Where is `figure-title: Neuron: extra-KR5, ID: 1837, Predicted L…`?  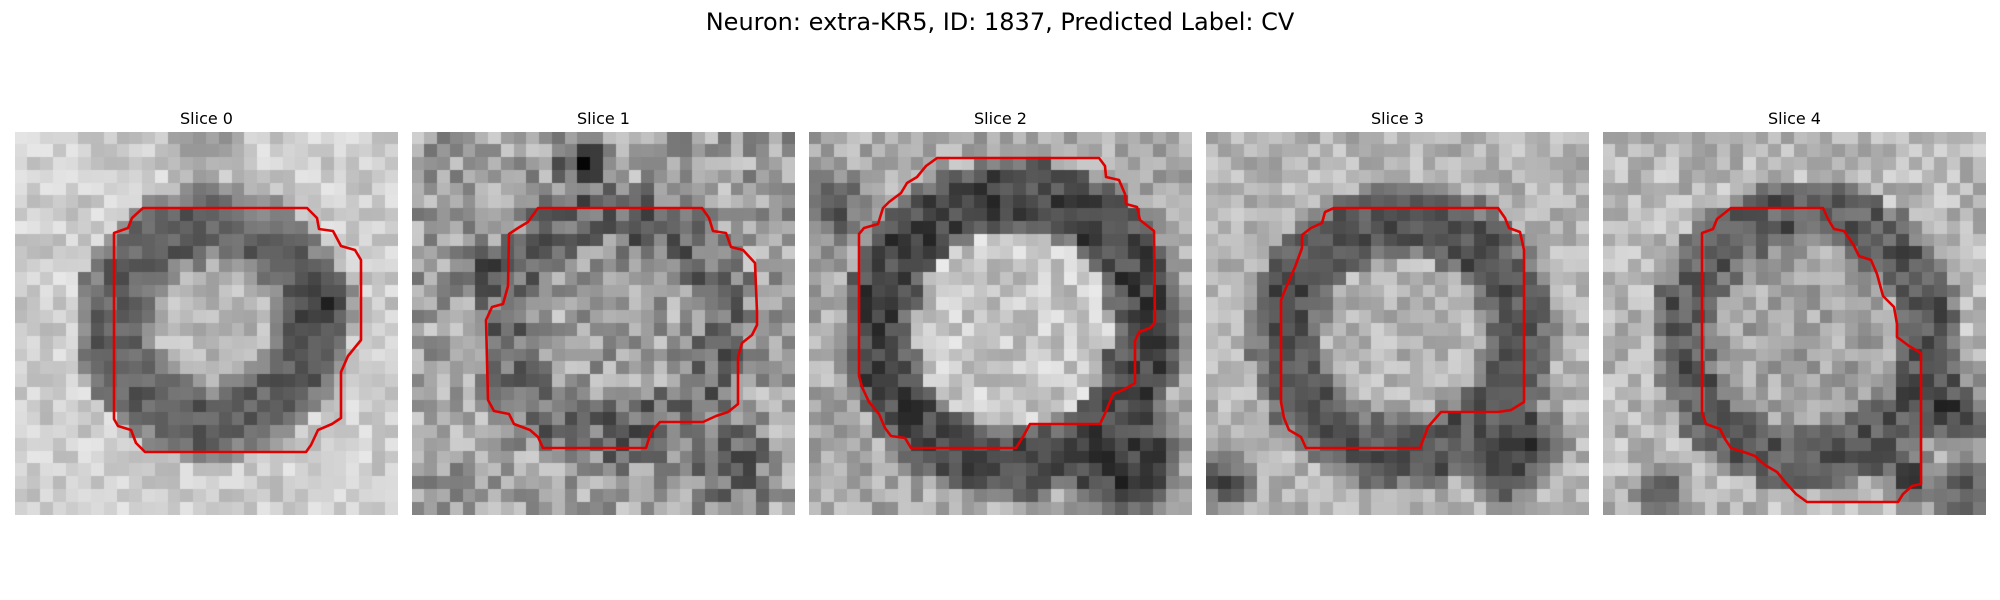 figure-title: Neuron: extra-KR5, ID: 1837, Predicted L… is located at coordinates (1000, 22).